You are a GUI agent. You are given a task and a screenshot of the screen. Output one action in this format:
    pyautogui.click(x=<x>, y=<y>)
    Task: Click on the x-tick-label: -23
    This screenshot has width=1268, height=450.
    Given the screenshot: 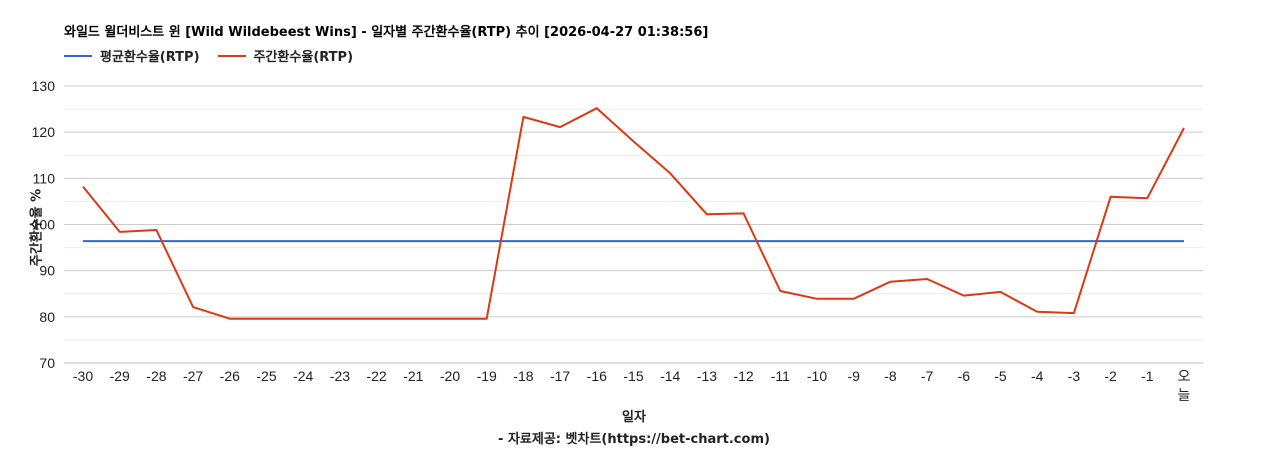 What is the action you would take?
    pyautogui.click(x=340, y=376)
    